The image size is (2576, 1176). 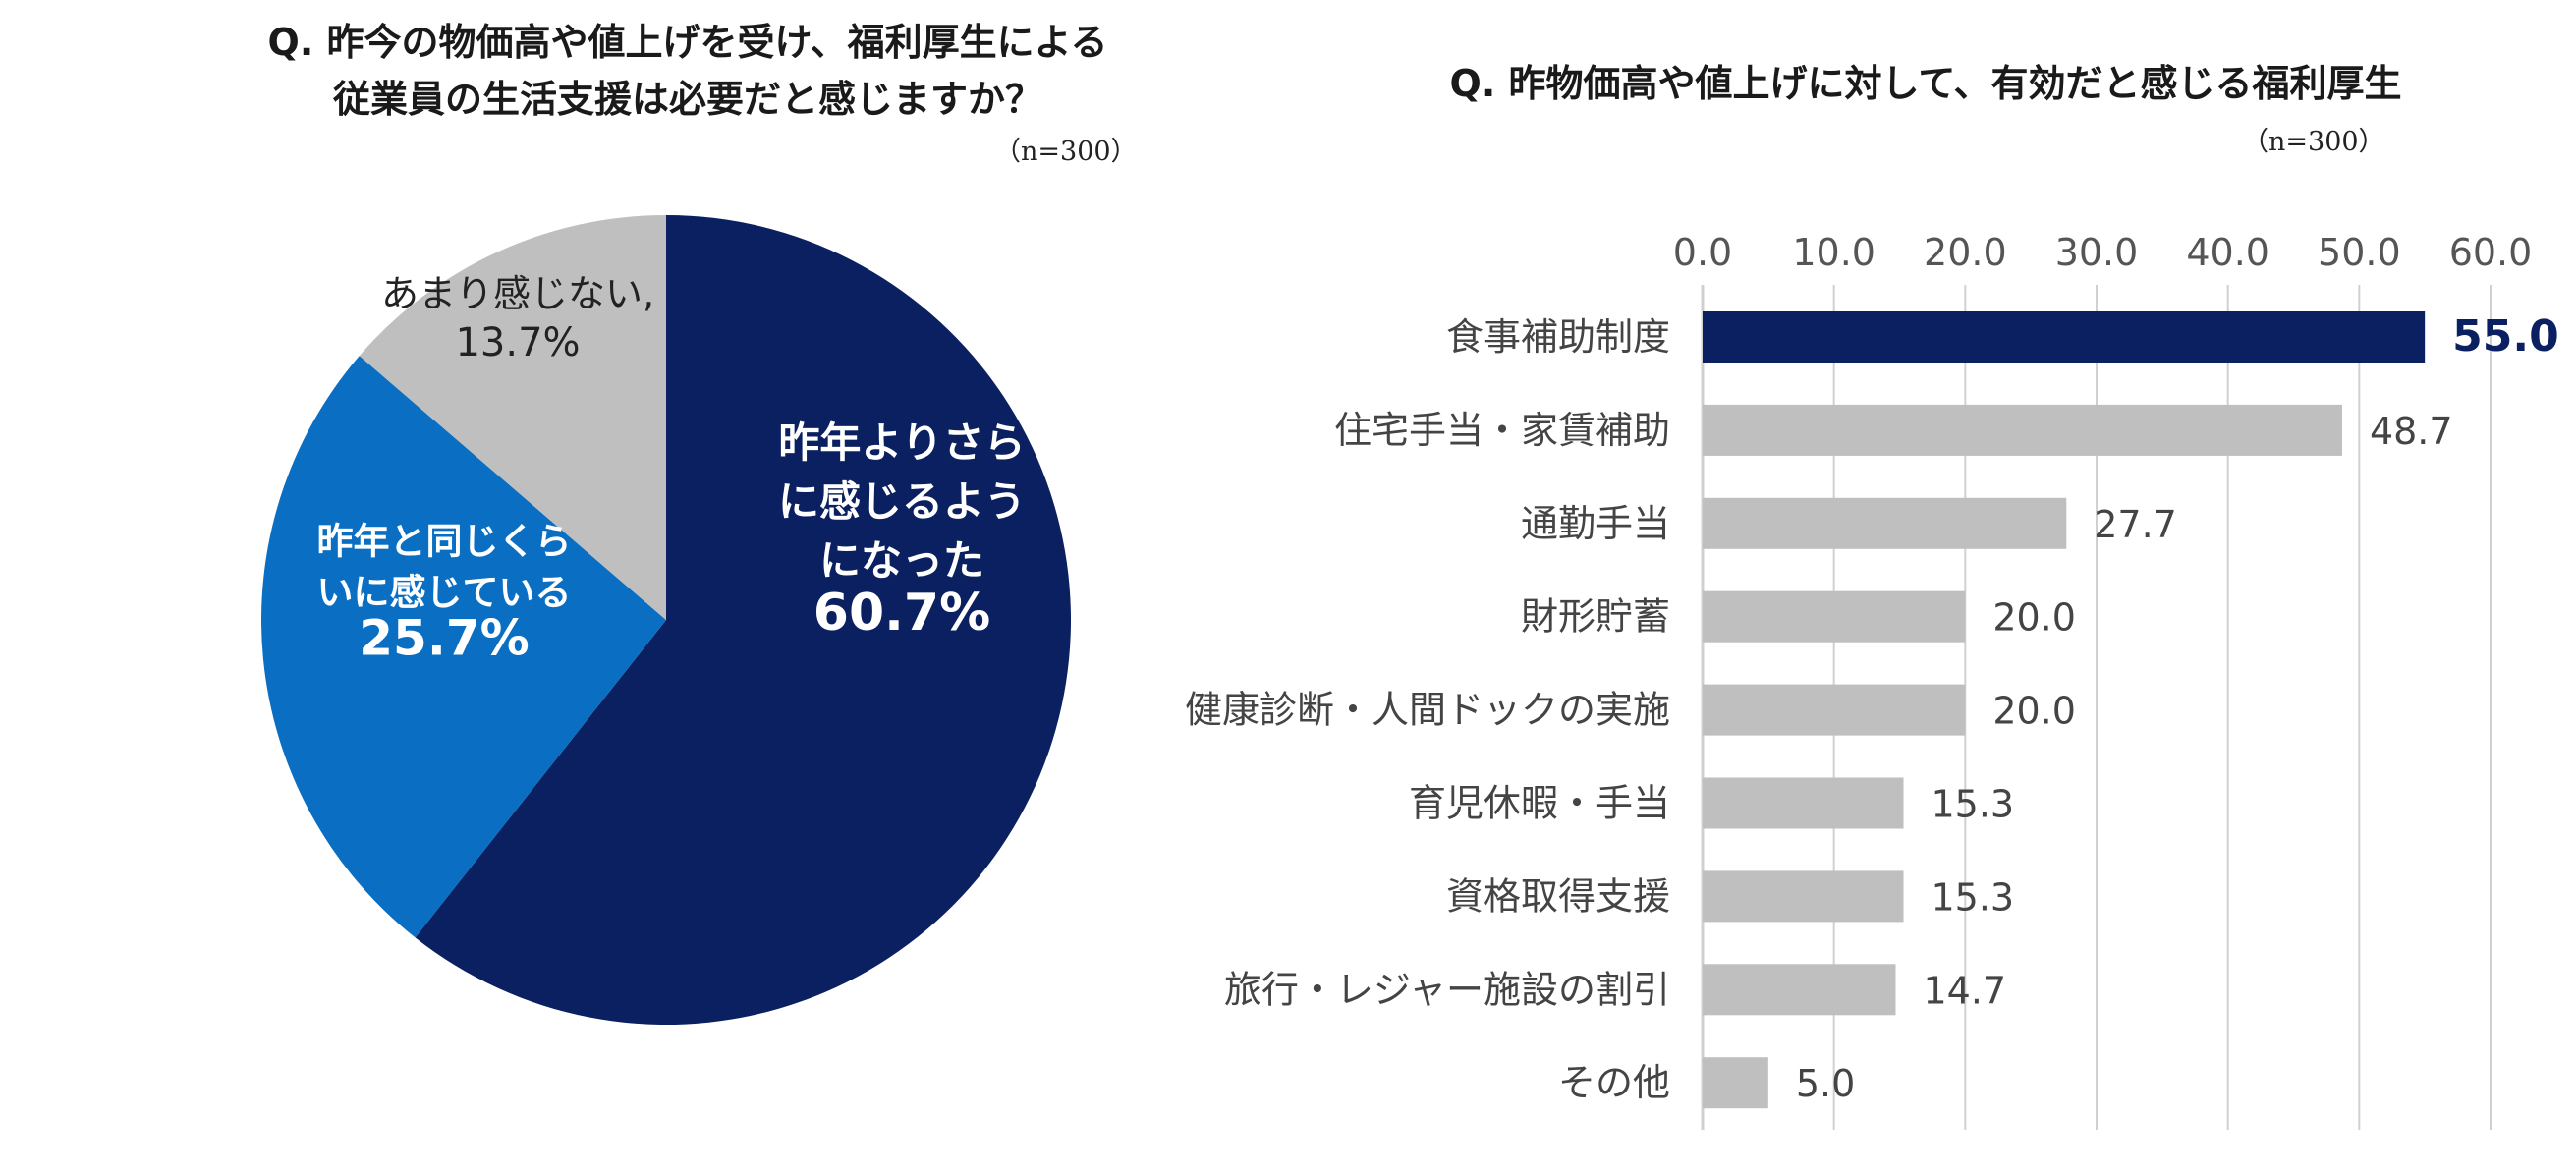 What do you see at coordinates (901, 560) in the screenshot?
I see `pie-label-0-line-2: になった` at bounding box center [901, 560].